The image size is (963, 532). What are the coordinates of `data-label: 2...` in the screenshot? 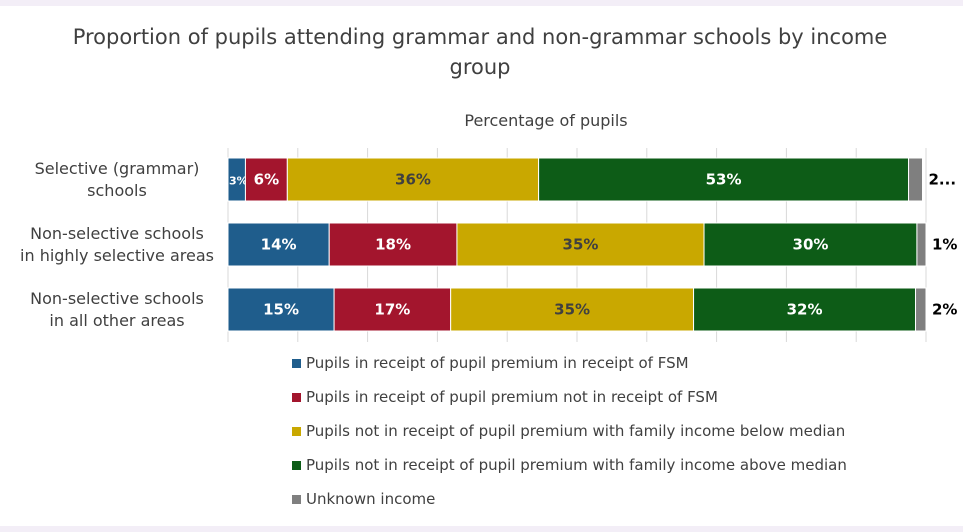 It's located at (943, 180).